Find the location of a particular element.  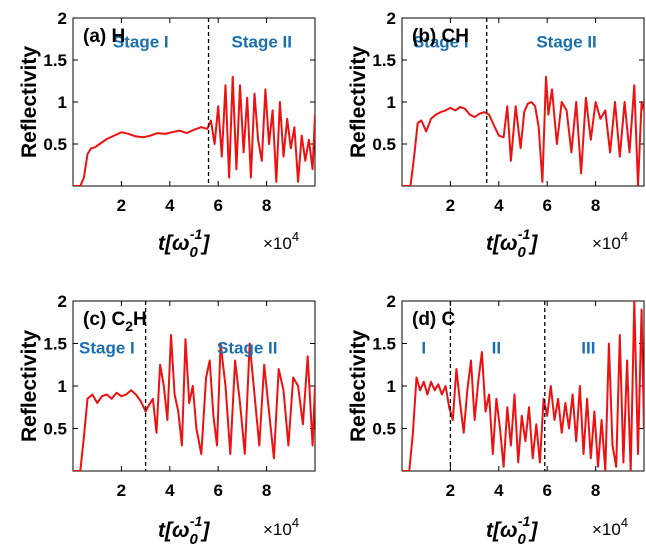

panel-label: (c) C2H is located at coordinates (115, 321).